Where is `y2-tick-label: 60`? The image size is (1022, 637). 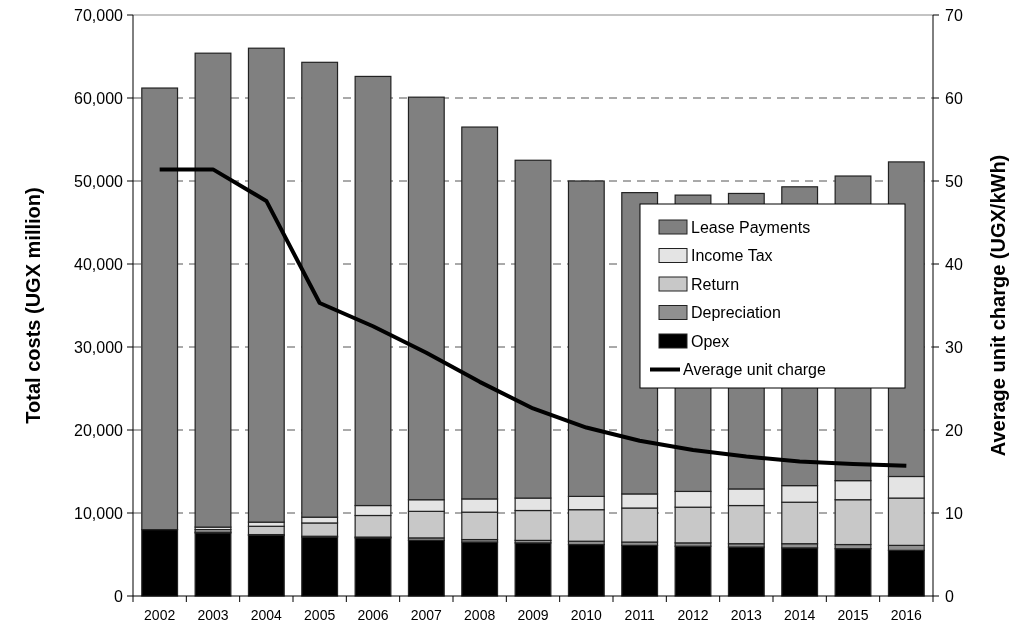
y2-tick-label: 60 is located at coordinates (954, 98).